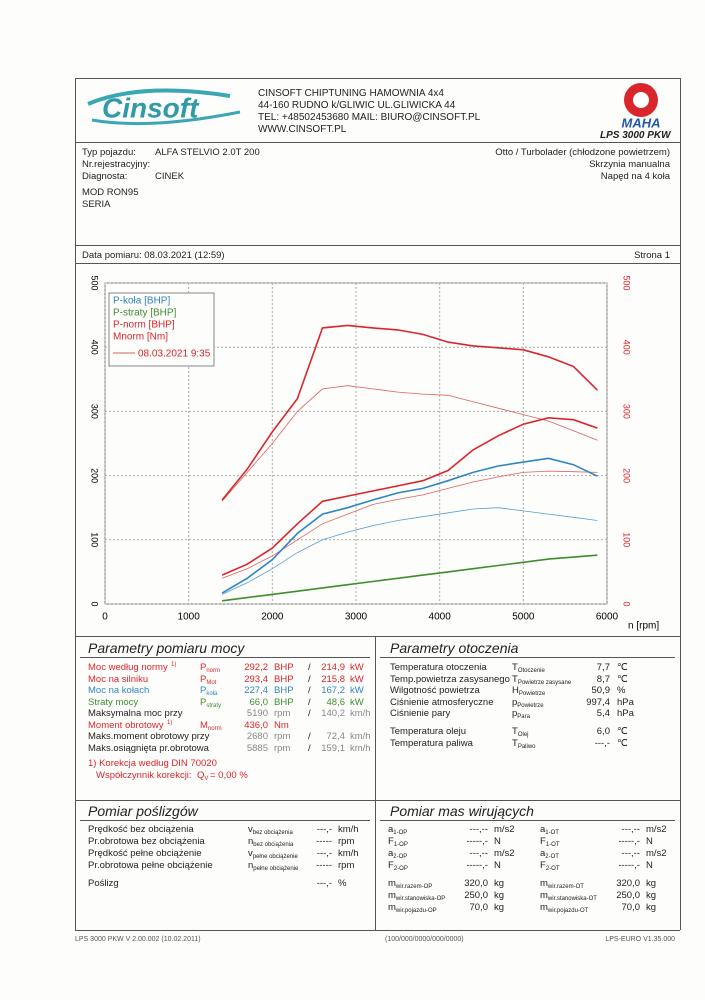  What do you see at coordinates (96, 204) in the screenshot?
I see `note: SERIA` at bounding box center [96, 204].